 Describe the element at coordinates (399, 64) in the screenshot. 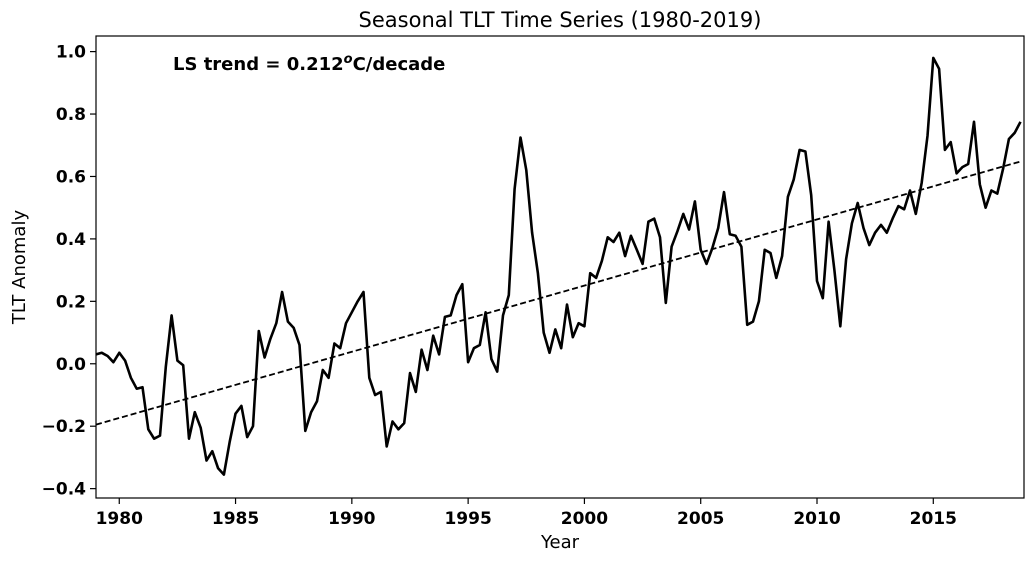

I see `trend-annotation-suffix: C/decade` at that location.